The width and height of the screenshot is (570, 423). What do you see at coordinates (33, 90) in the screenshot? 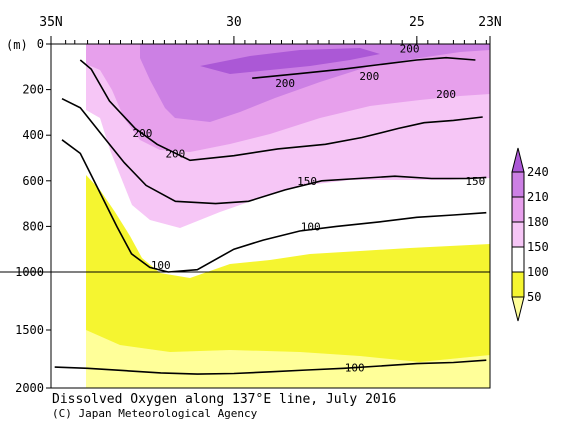
I see `y-tick-label: 200` at bounding box center [33, 90].